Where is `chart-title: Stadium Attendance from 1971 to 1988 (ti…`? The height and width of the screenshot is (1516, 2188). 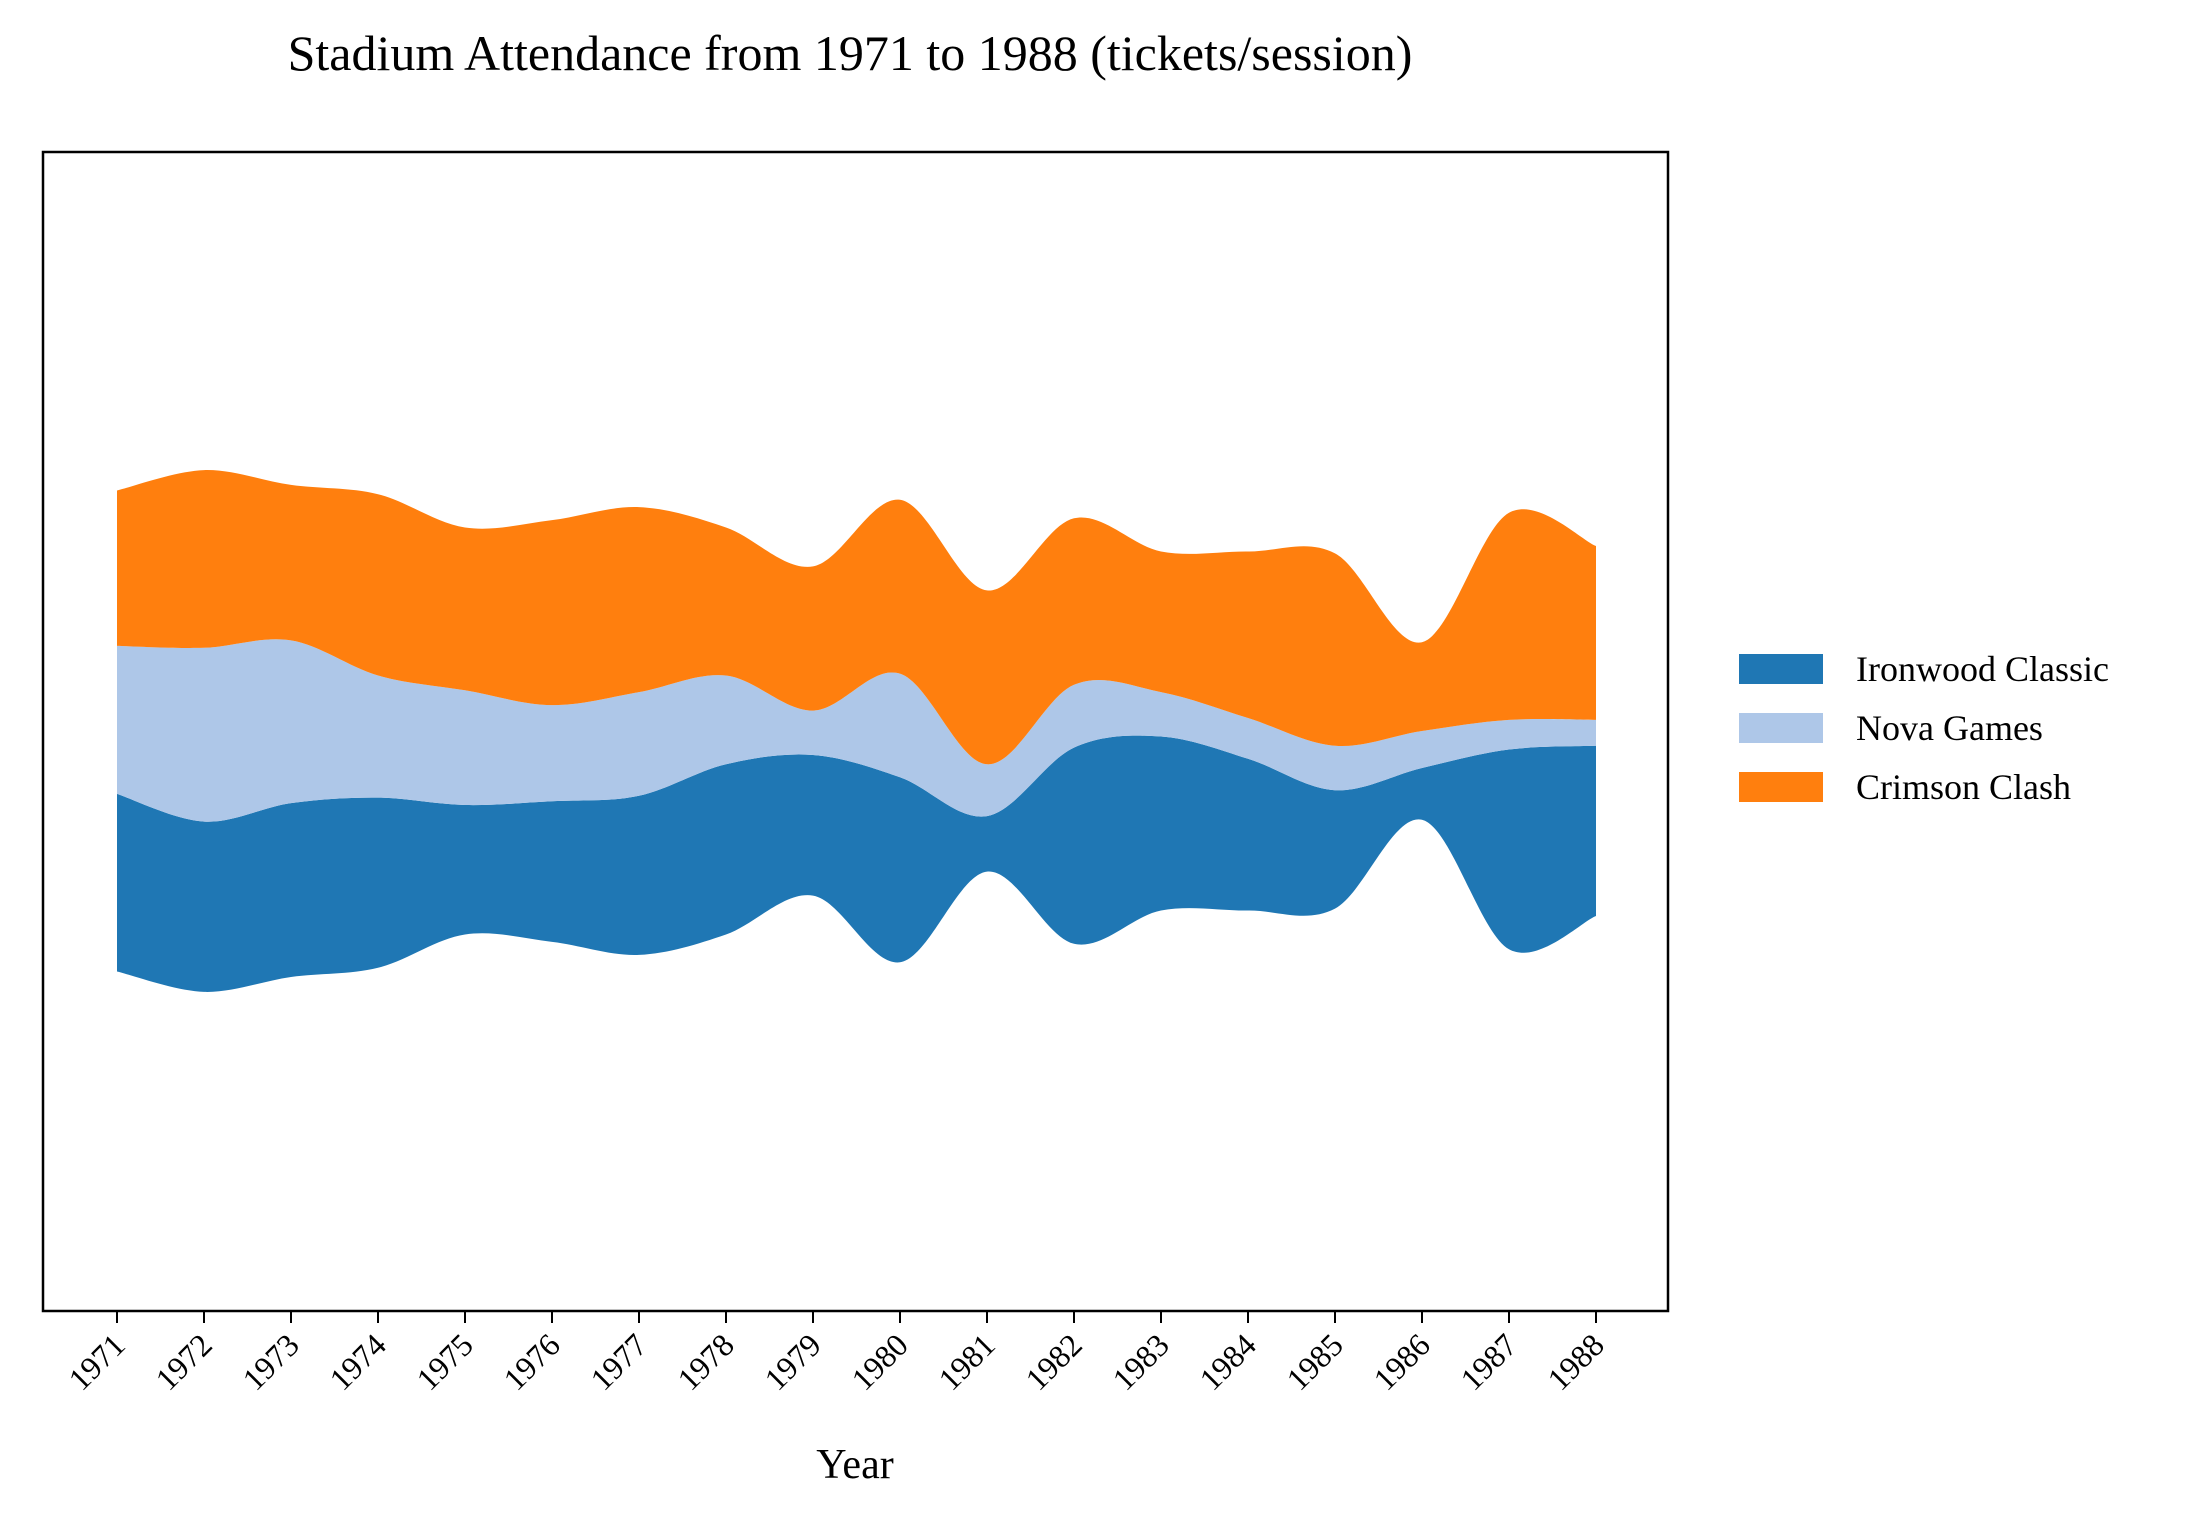
chart-title: Stadium Attendance from 1971 to 1988 (ti… is located at coordinates (850, 53).